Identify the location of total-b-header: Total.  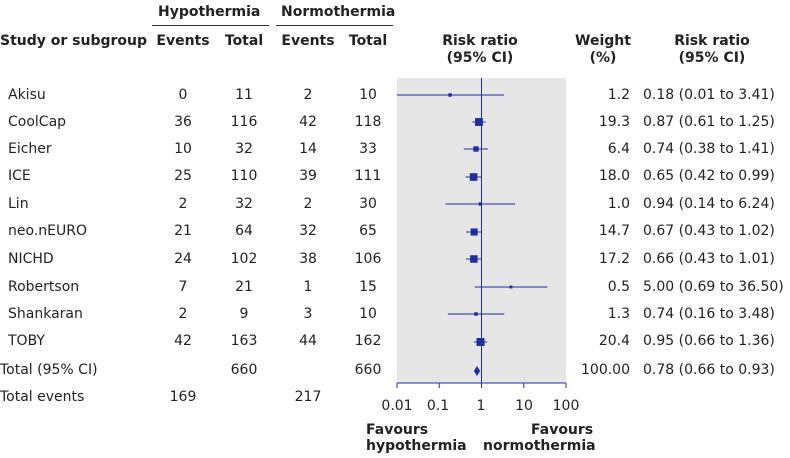
(368, 41).